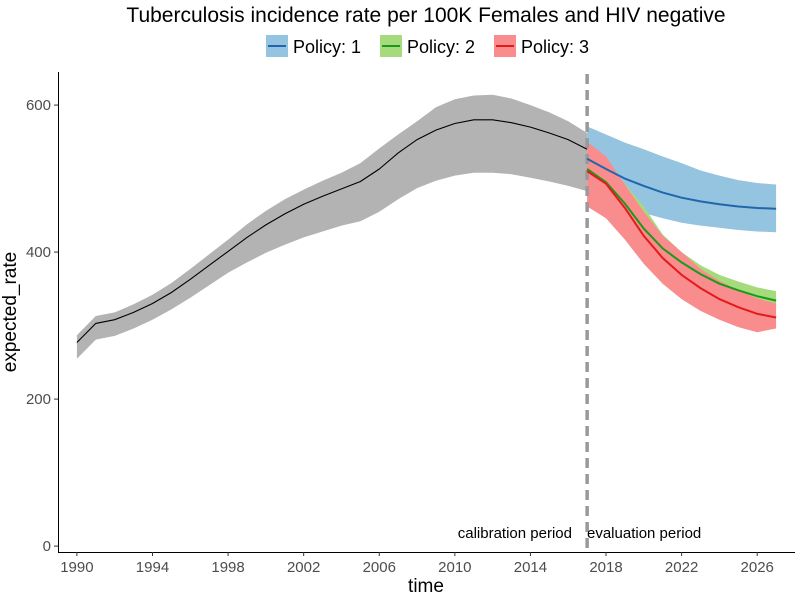 This screenshot has width=800, height=600. I want to click on y-axis-title: expected_rate, so click(10, 312).